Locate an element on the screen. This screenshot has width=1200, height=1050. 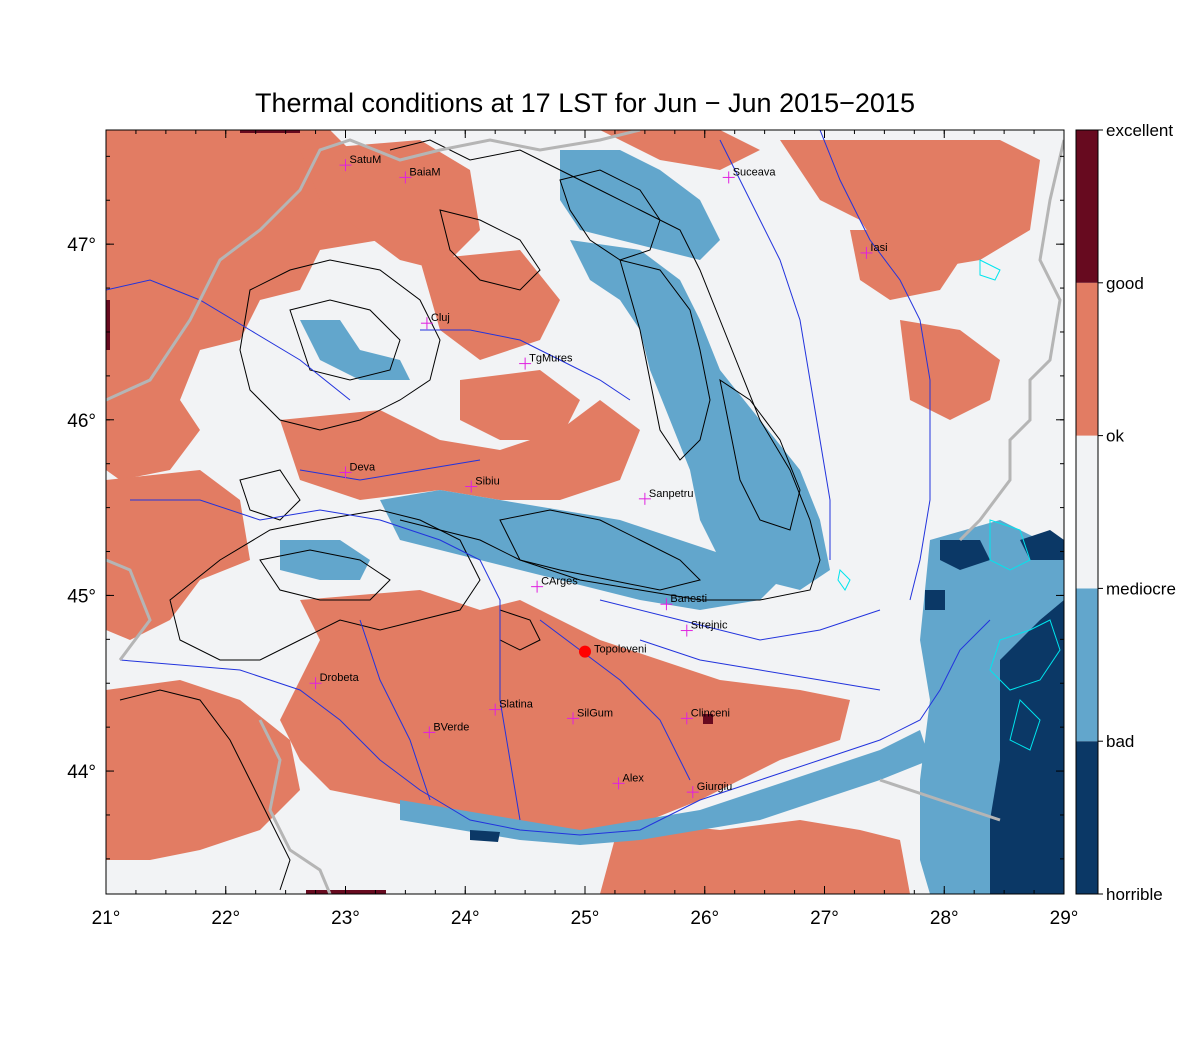
lat-tick-label: 44° is located at coordinates (81, 772).